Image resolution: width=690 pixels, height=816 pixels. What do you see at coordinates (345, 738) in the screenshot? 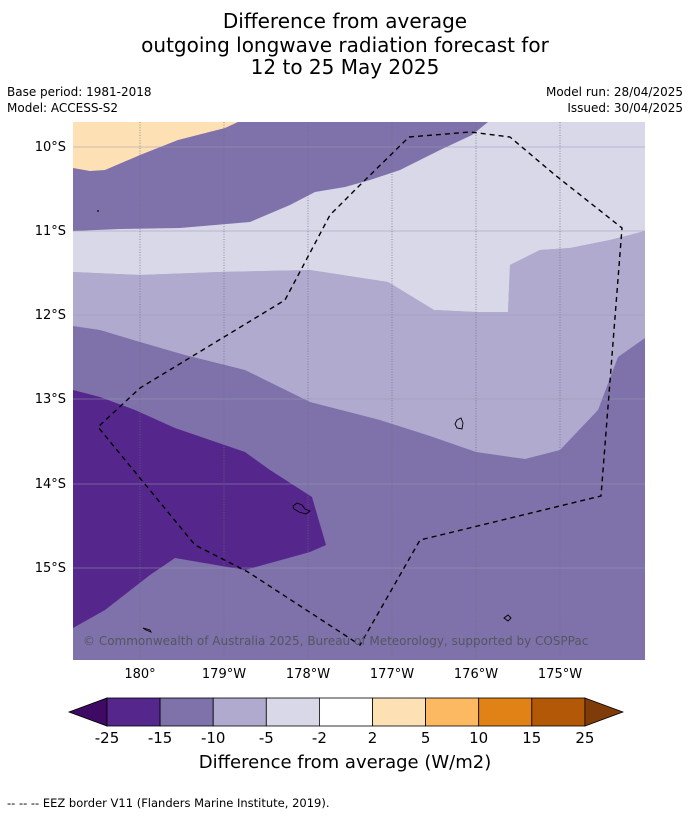
I see `colorbar-tick-labels: -25 -15 -10 -5 -2 2 5 10 15 25` at bounding box center [345, 738].